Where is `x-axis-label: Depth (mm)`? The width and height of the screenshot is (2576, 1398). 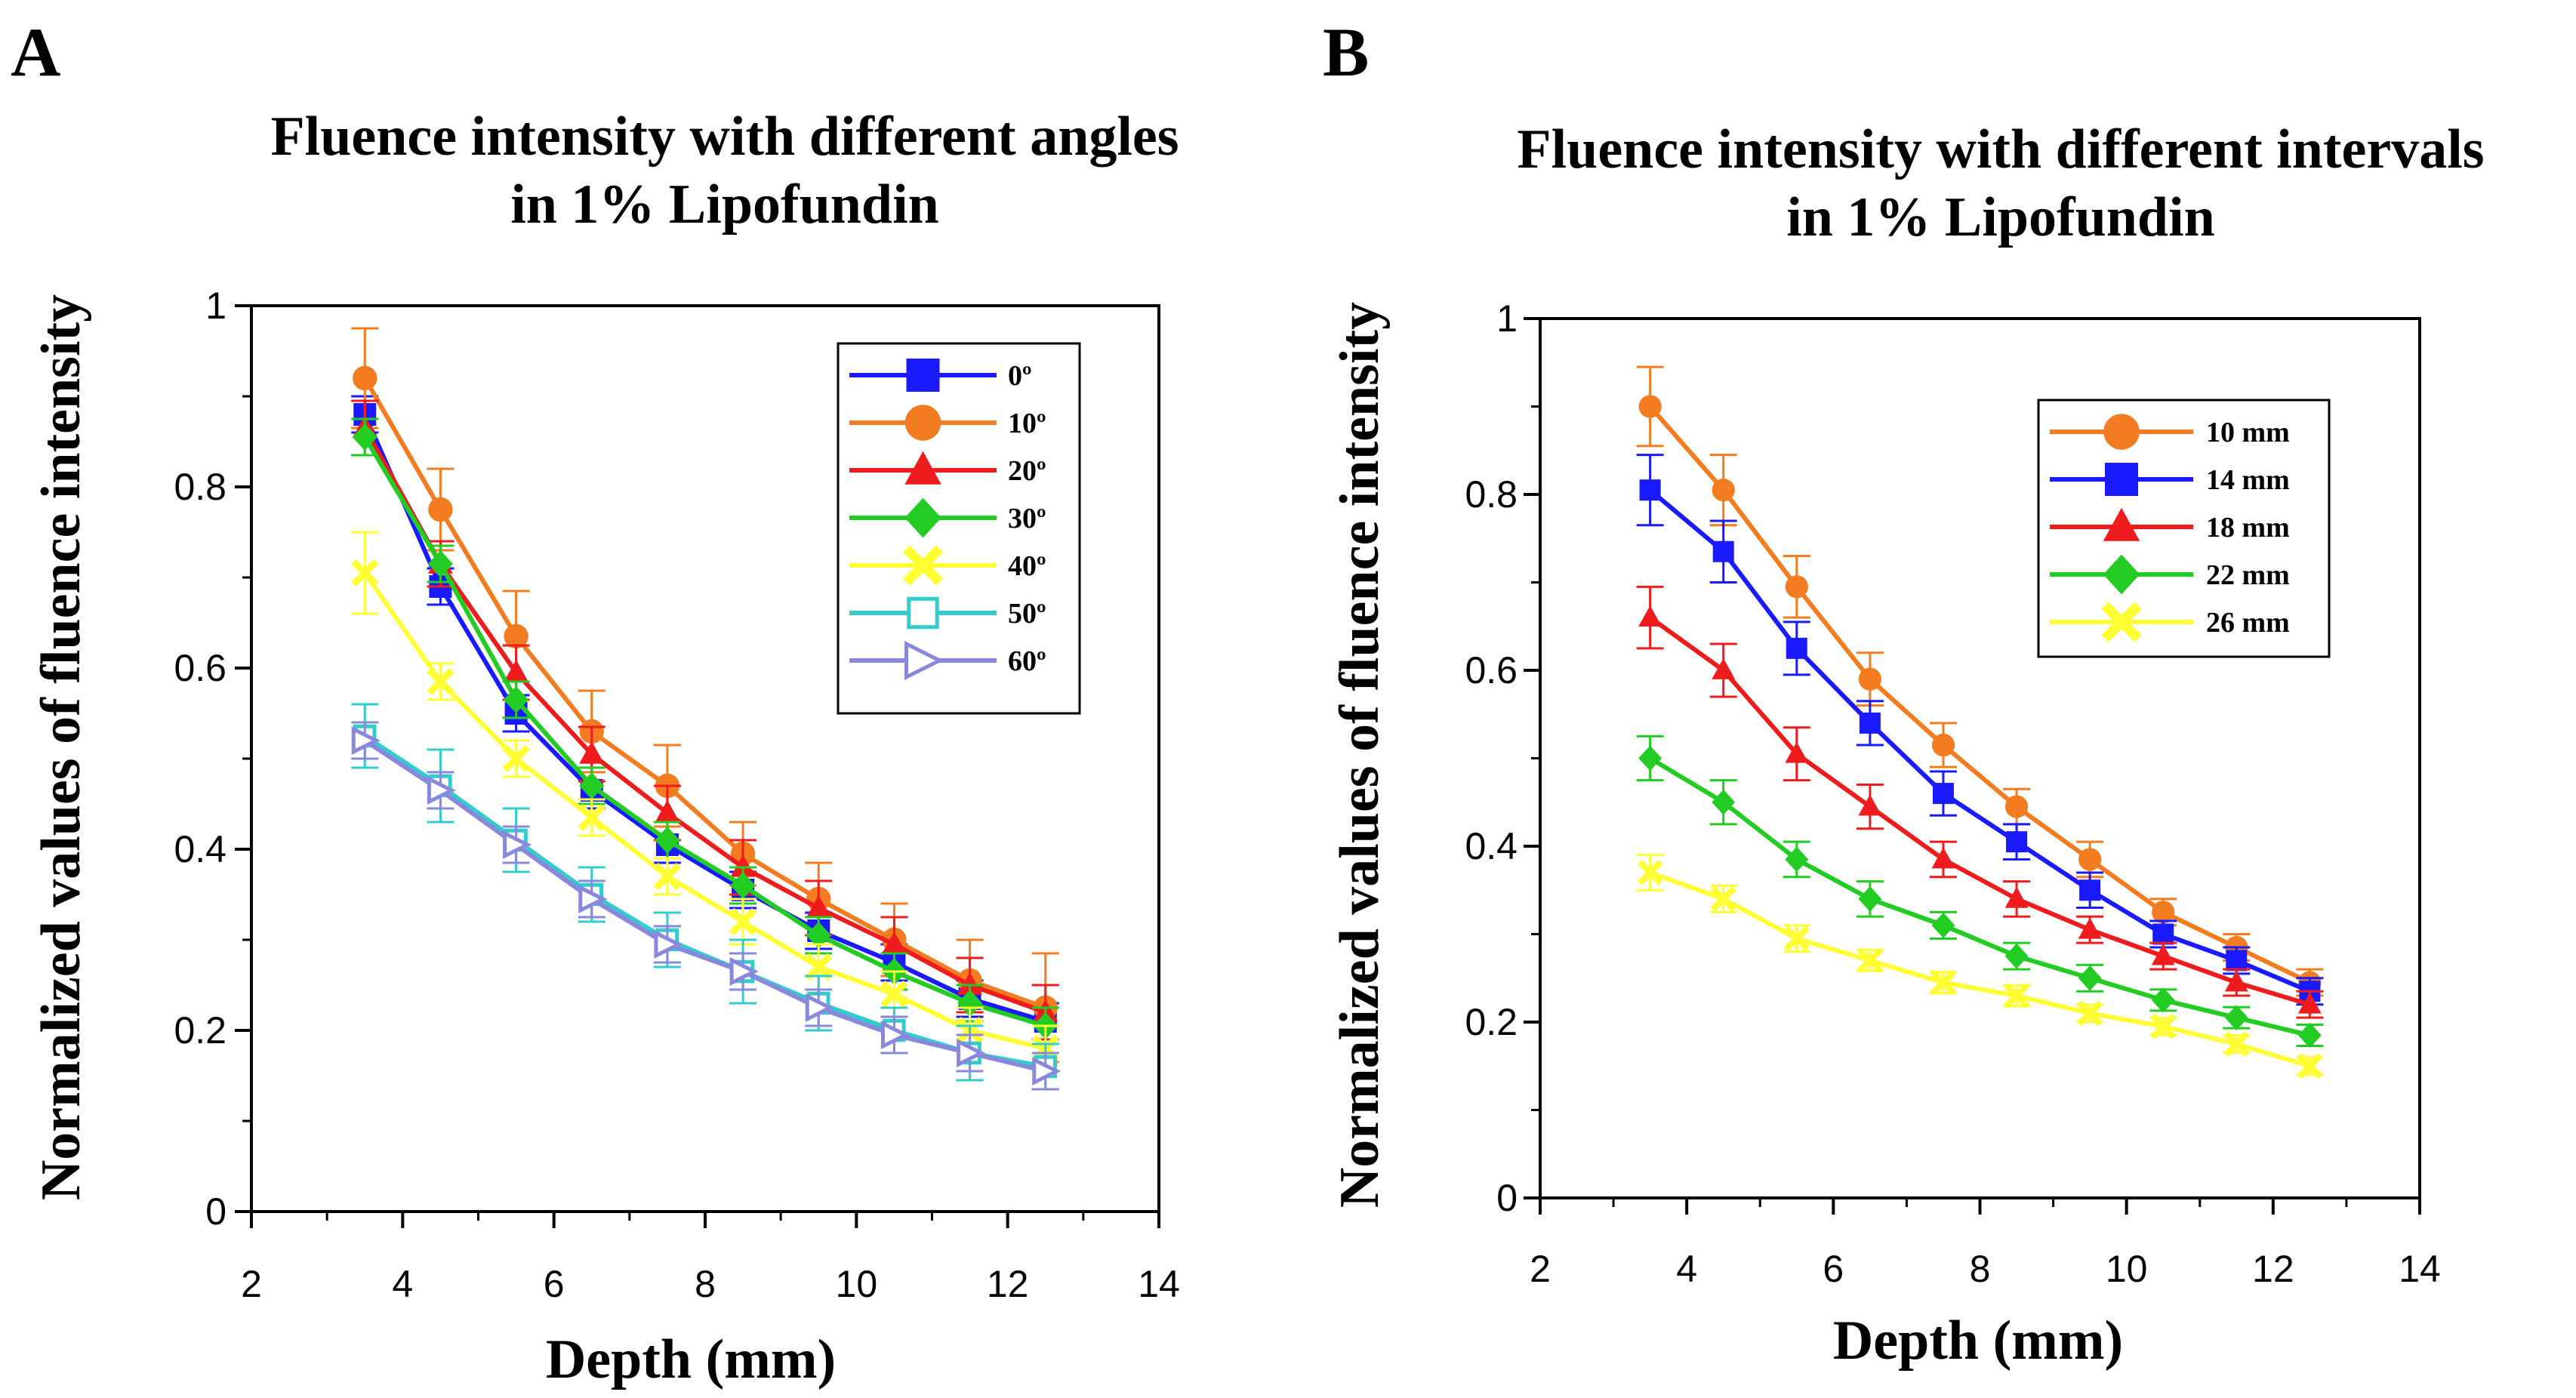 x-axis-label: Depth (mm) is located at coordinates (1978, 1341).